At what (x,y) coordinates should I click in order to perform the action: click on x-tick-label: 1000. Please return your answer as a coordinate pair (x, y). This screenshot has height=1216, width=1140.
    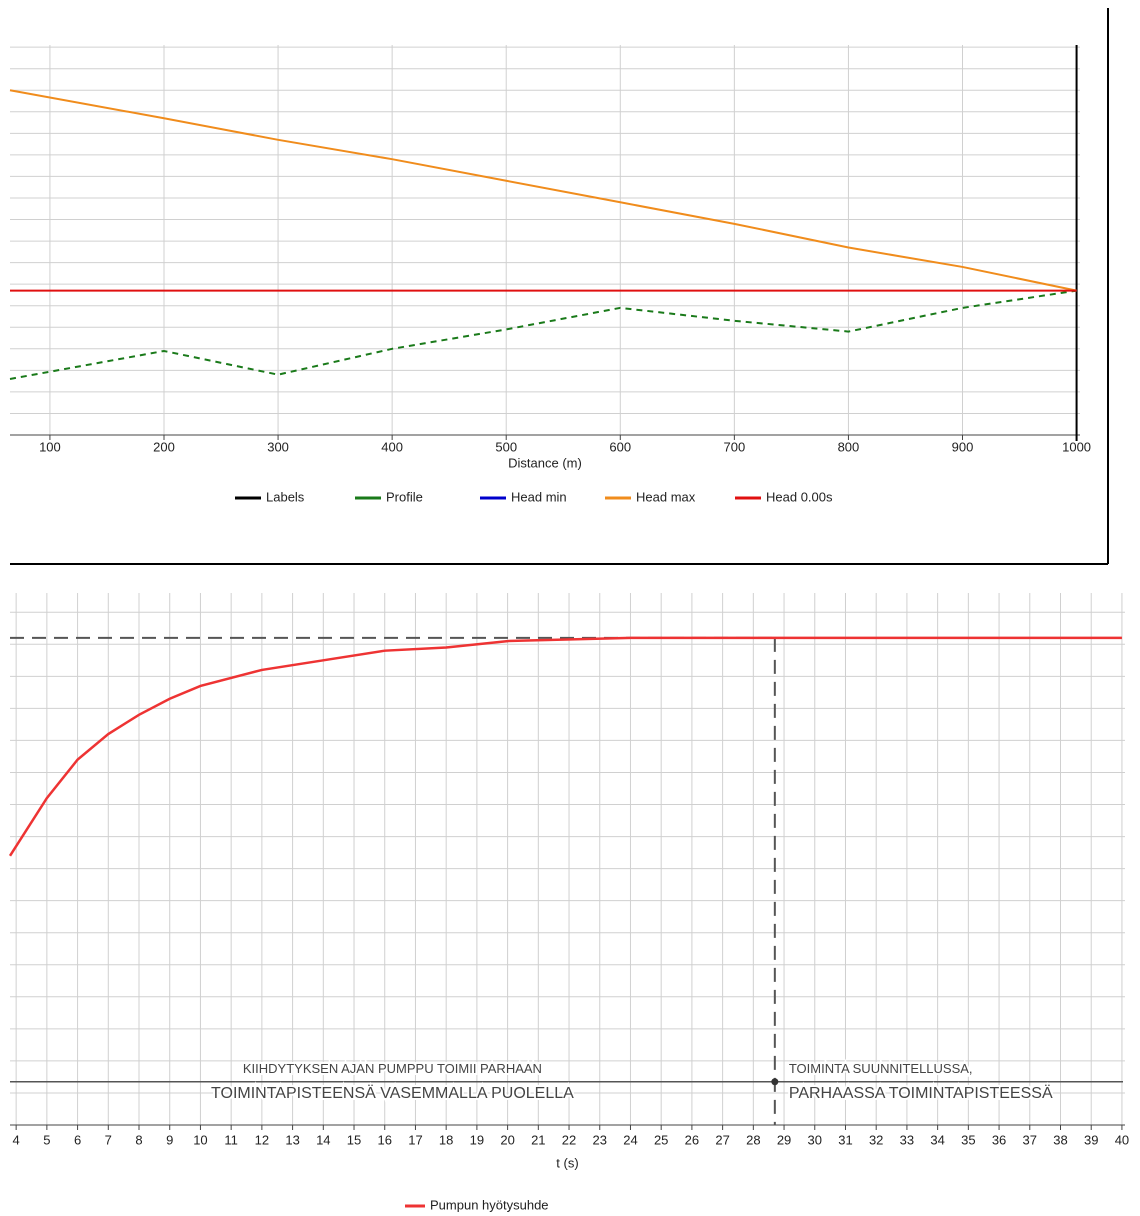
    Looking at the image, I should click on (1076, 446).